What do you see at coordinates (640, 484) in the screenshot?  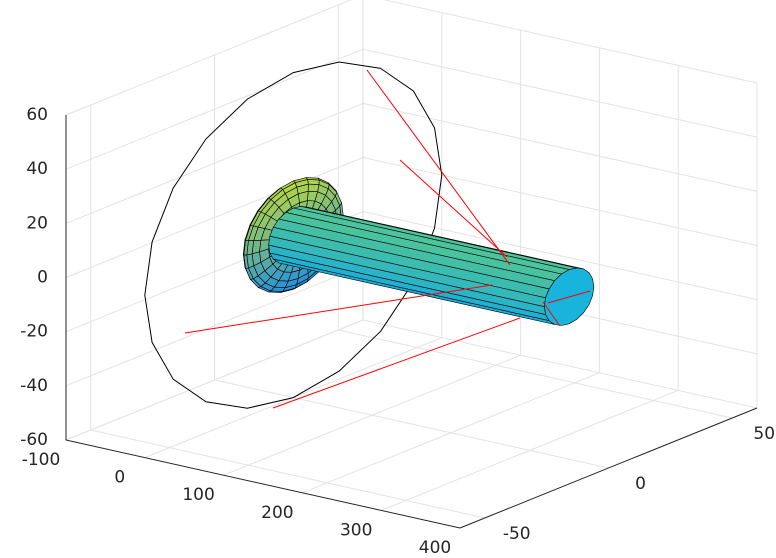 I see `y-tick-label: 0` at bounding box center [640, 484].